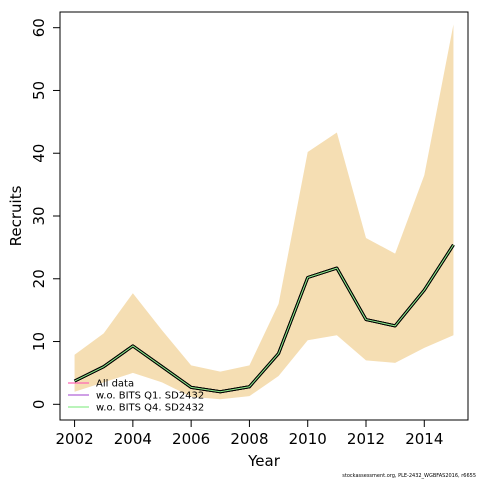  Describe the element at coordinates (264, 461) in the screenshot. I see `x-axis-title: Year` at that location.